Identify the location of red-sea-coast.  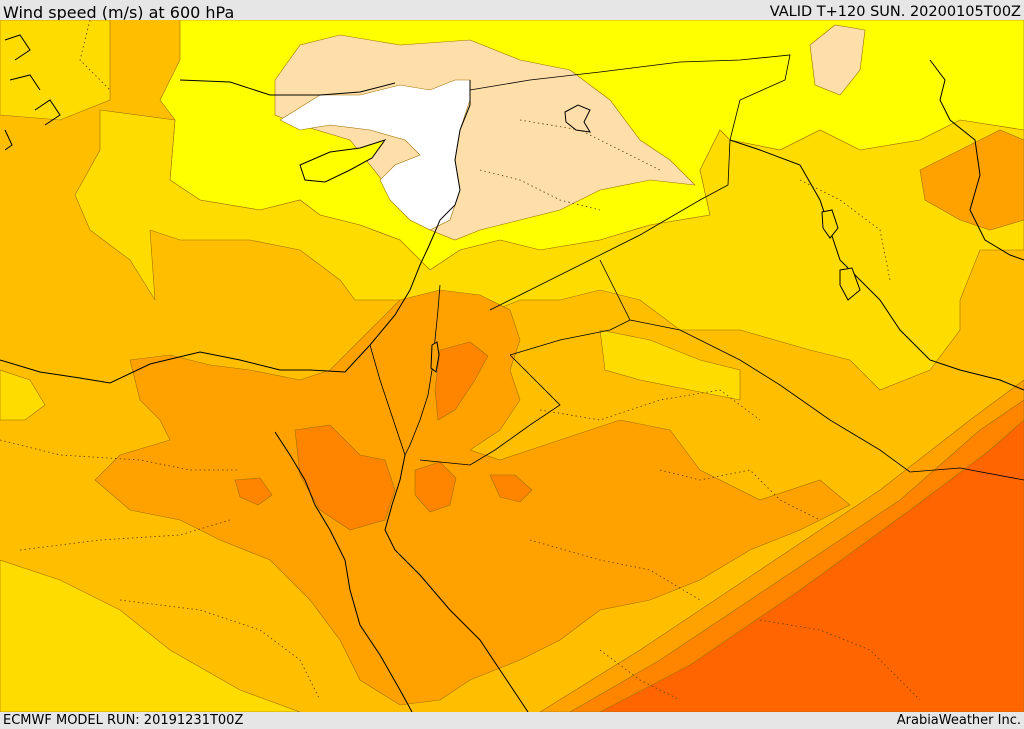
(343, 571).